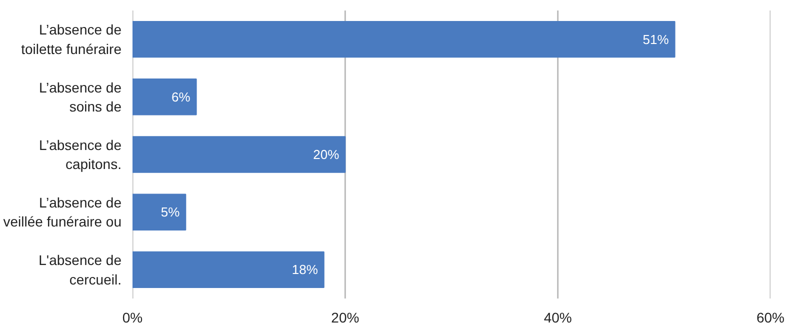  Describe the element at coordinates (80, 96) in the screenshot. I see `y-tick-label: L’absence de soins de` at that location.